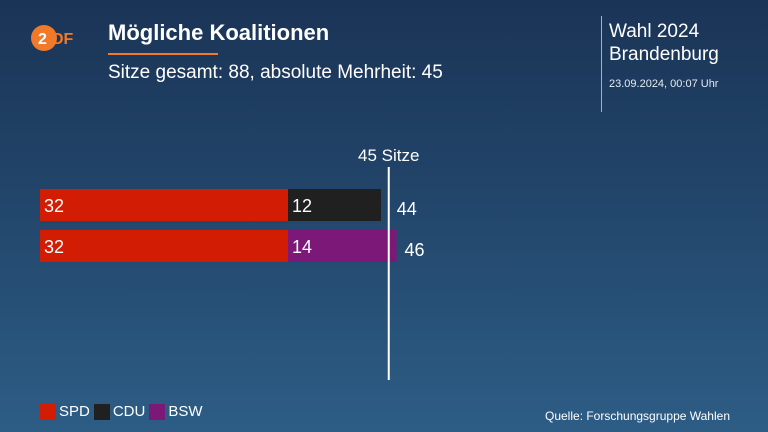  Describe the element at coordinates (664, 54) in the screenshot. I see `event-region: Brandenburg` at that location.